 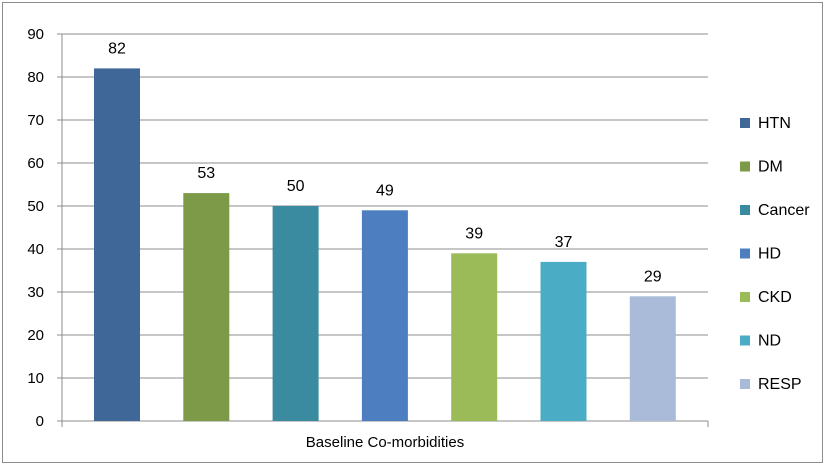 I want to click on y-tick-label: 90, so click(x=35, y=34).